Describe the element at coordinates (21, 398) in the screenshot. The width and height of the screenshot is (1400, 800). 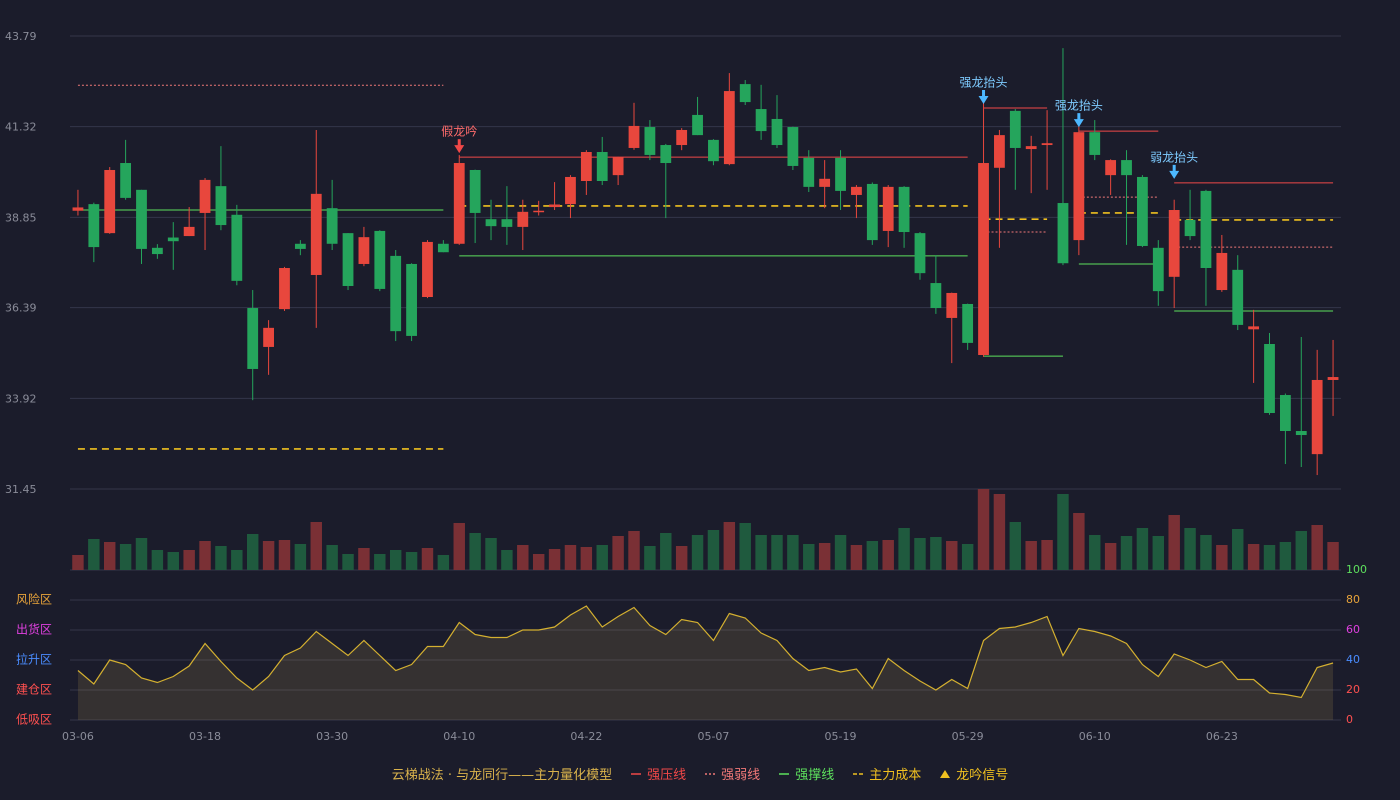
I see `y-tick-label: 33.92` at that location.